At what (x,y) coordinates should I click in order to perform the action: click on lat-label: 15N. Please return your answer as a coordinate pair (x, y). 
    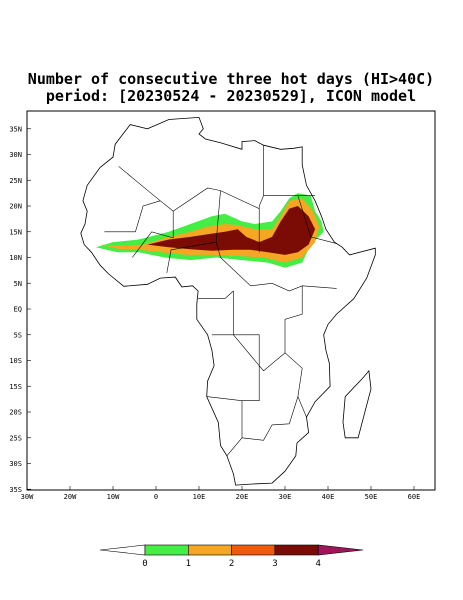
    Looking at the image, I should click on (15, 232).